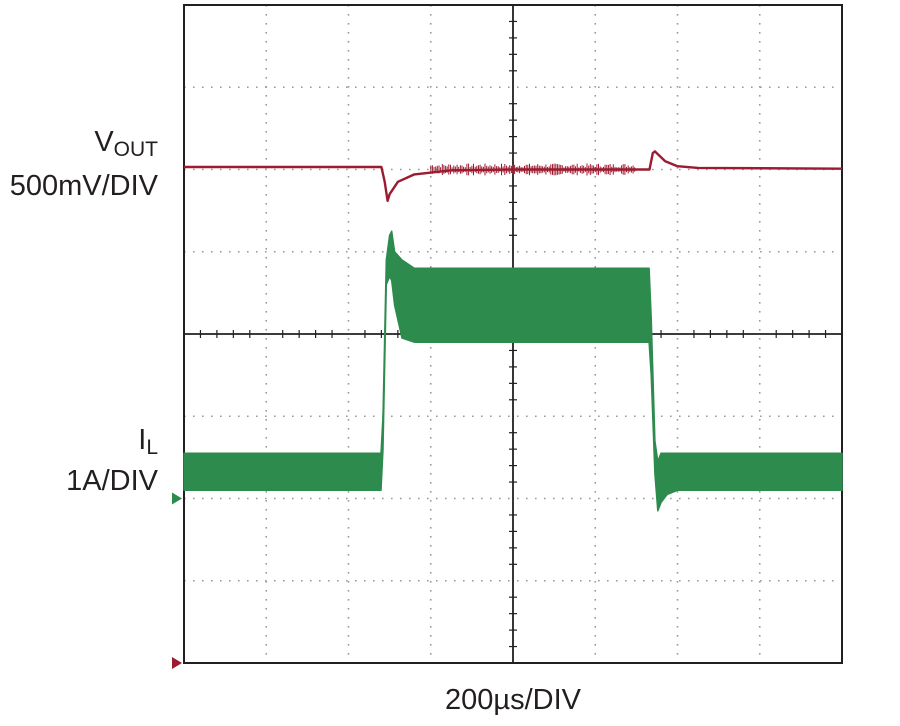 Image resolution: width=900 pixels, height=726 pixels. What do you see at coordinates (177, 663) in the screenshot?
I see `vout-ground-marker` at bounding box center [177, 663].